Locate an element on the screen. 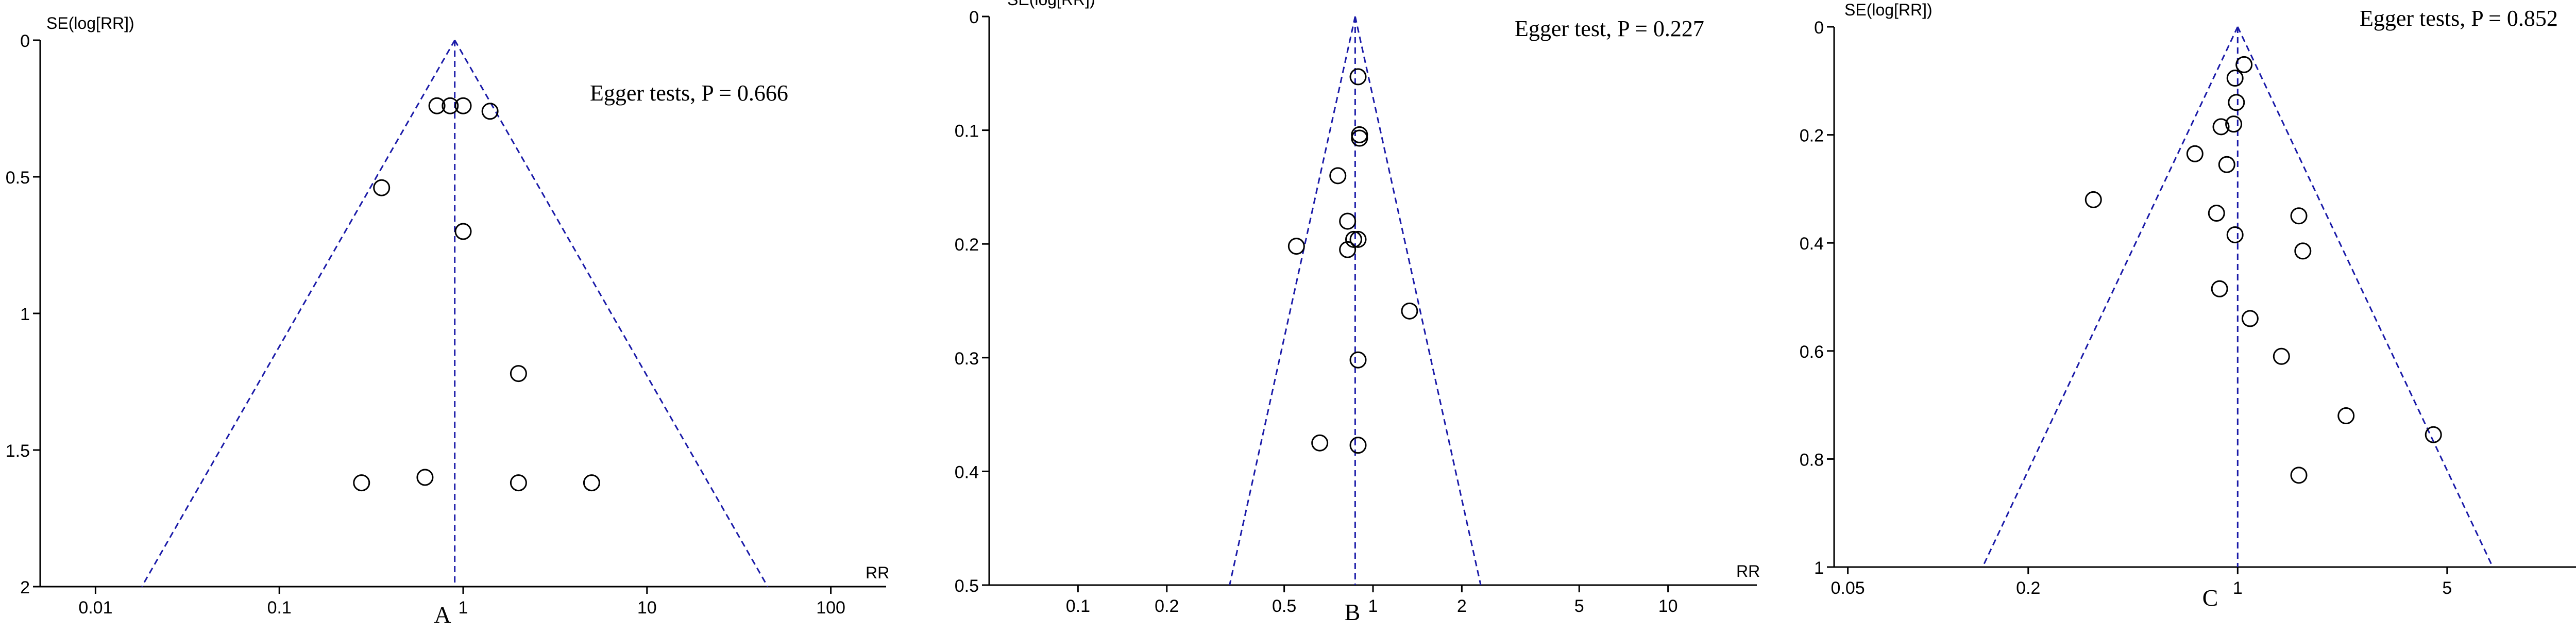 The image size is (2576, 632). y-tick-label: 0.6 is located at coordinates (1812, 352).